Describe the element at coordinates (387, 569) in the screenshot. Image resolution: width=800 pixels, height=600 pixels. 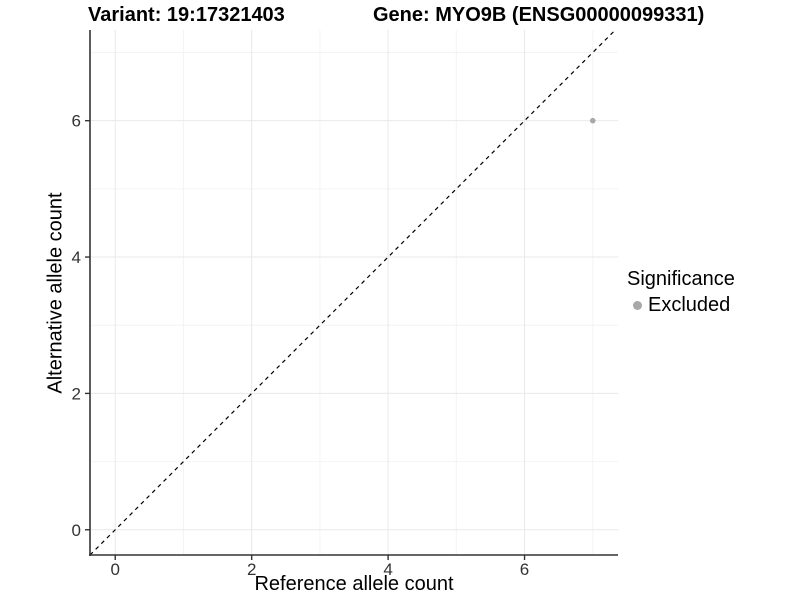
I see `x-tick-label: 4` at that location.